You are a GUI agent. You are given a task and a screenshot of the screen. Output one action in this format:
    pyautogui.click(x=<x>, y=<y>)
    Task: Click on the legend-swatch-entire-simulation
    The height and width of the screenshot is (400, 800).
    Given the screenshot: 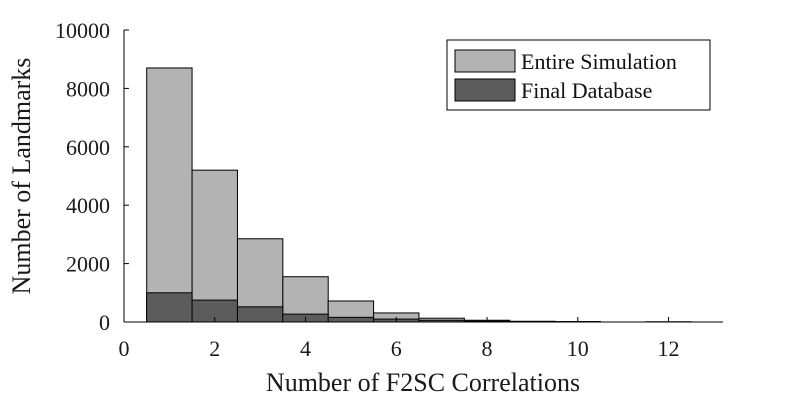 What is the action you would take?
    pyautogui.click(x=485, y=61)
    